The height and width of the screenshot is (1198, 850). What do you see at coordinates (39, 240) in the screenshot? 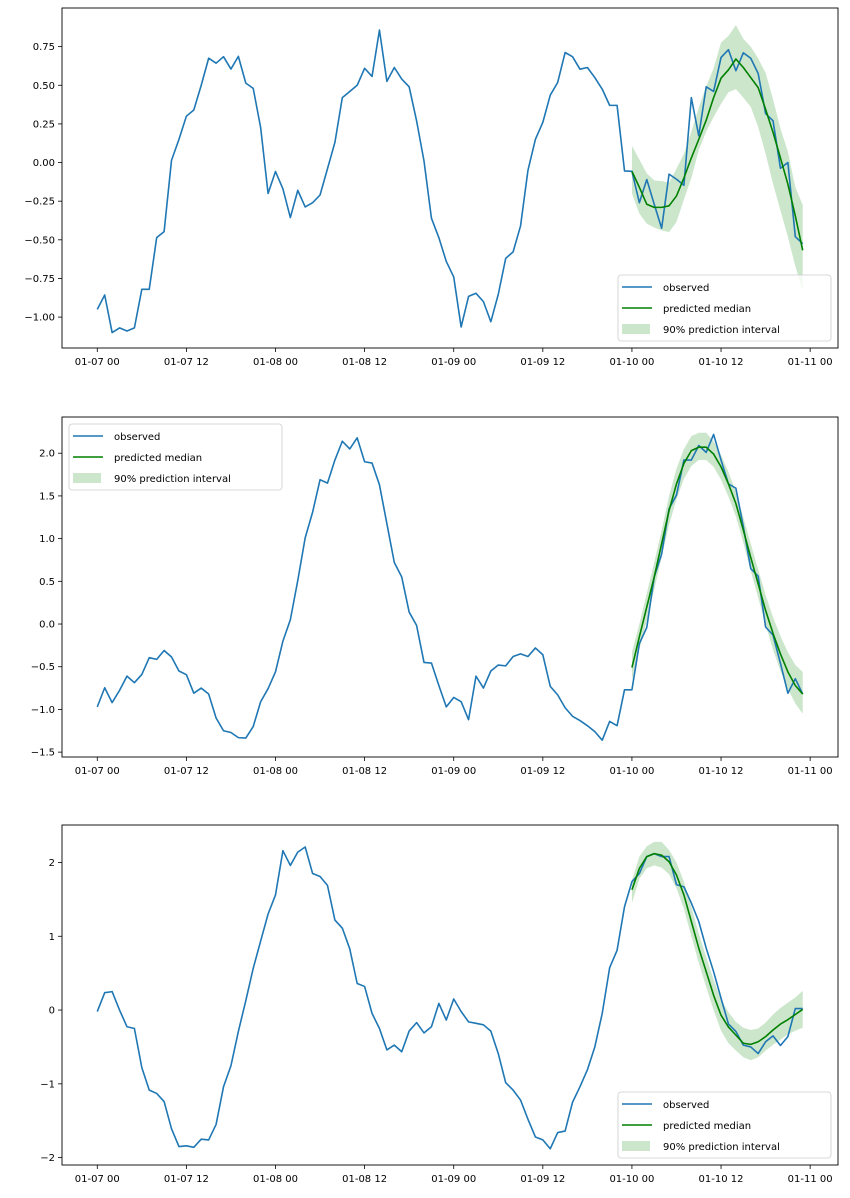
I see `y-tick-label: −0.50` at bounding box center [39, 240].